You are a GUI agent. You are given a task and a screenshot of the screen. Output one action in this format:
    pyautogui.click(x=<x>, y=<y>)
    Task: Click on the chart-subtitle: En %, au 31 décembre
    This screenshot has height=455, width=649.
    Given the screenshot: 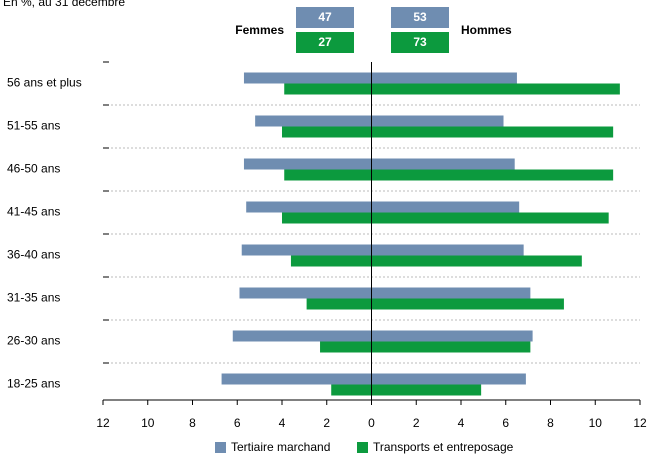 What is the action you would take?
    pyautogui.click(x=64, y=4)
    